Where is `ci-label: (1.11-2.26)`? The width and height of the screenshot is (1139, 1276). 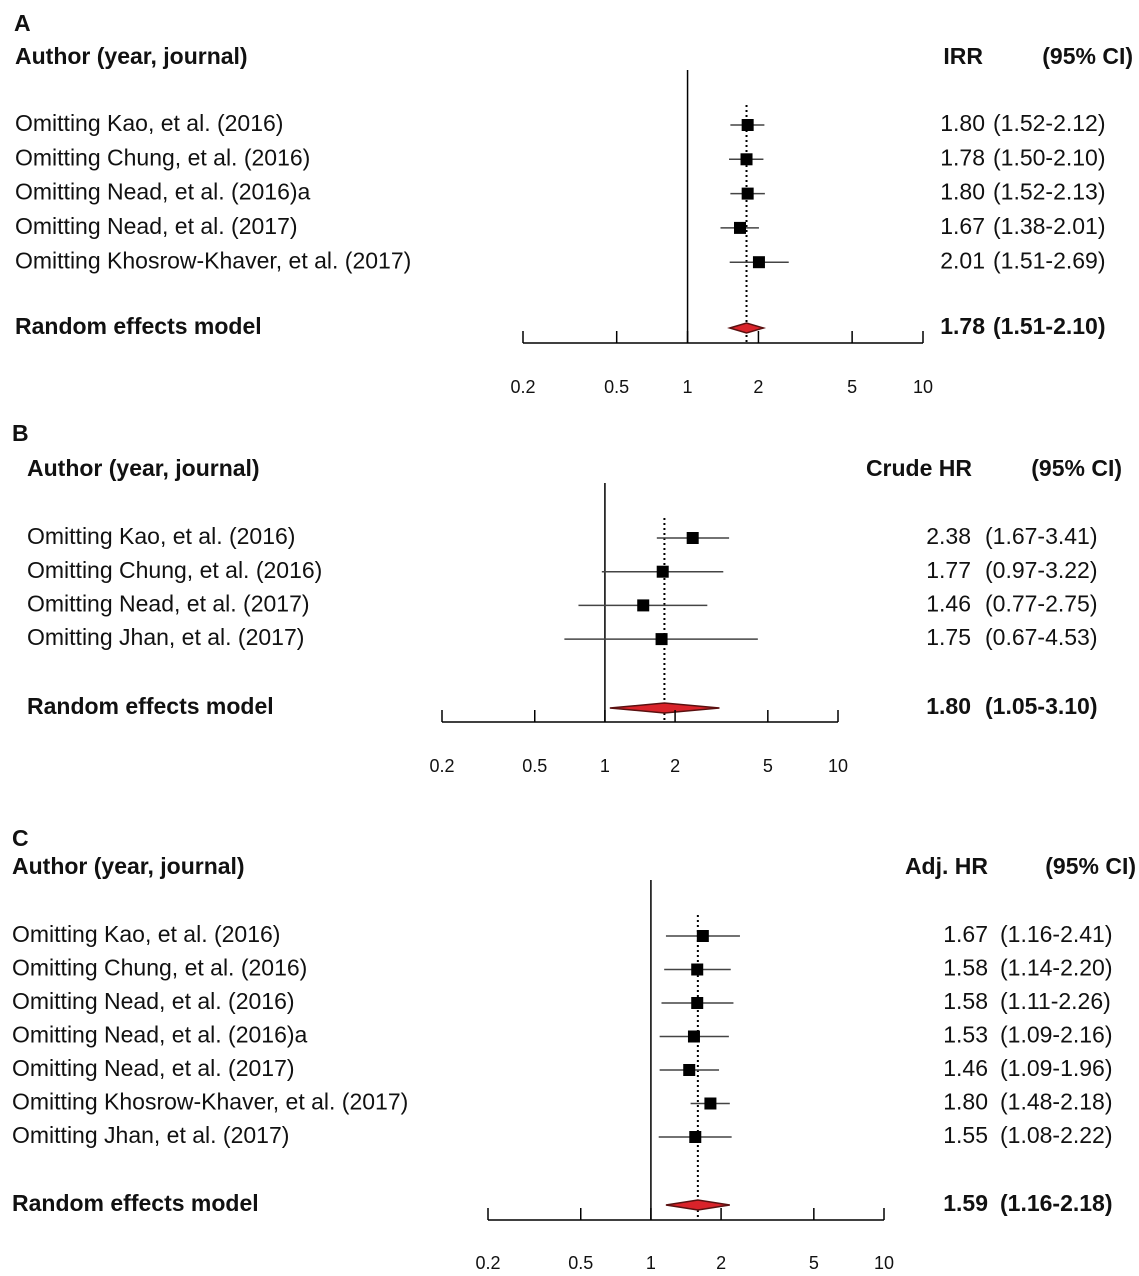 ci-label: (1.11-2.26) is located at coordinates (1055, 1001).